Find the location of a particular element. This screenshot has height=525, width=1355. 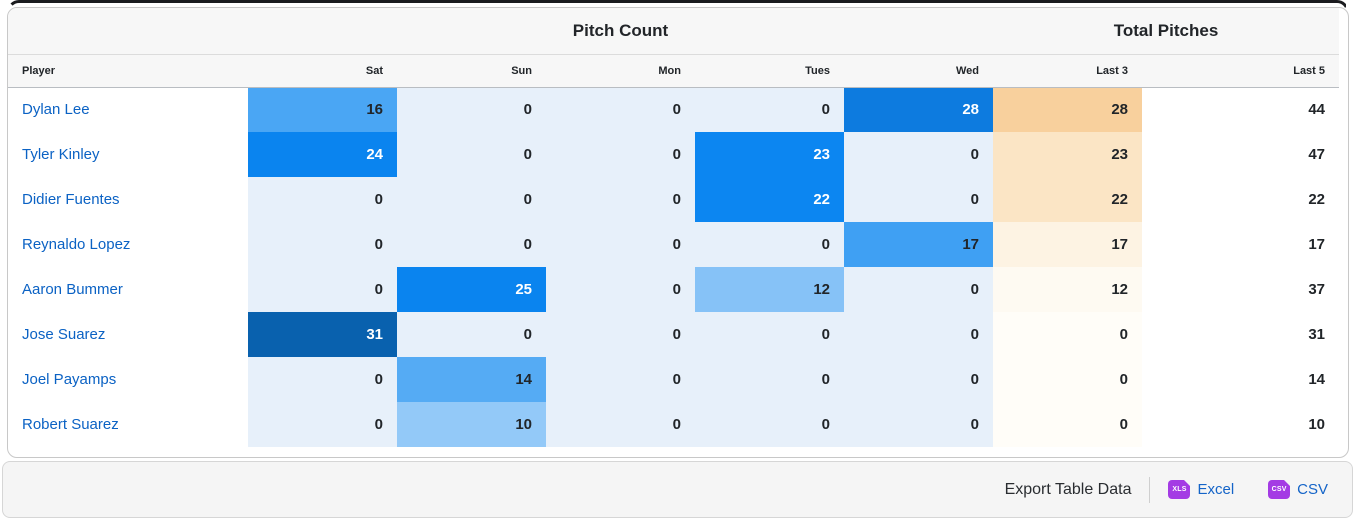

player-link: Didier Fuentes is located at coordinates (71, 199).